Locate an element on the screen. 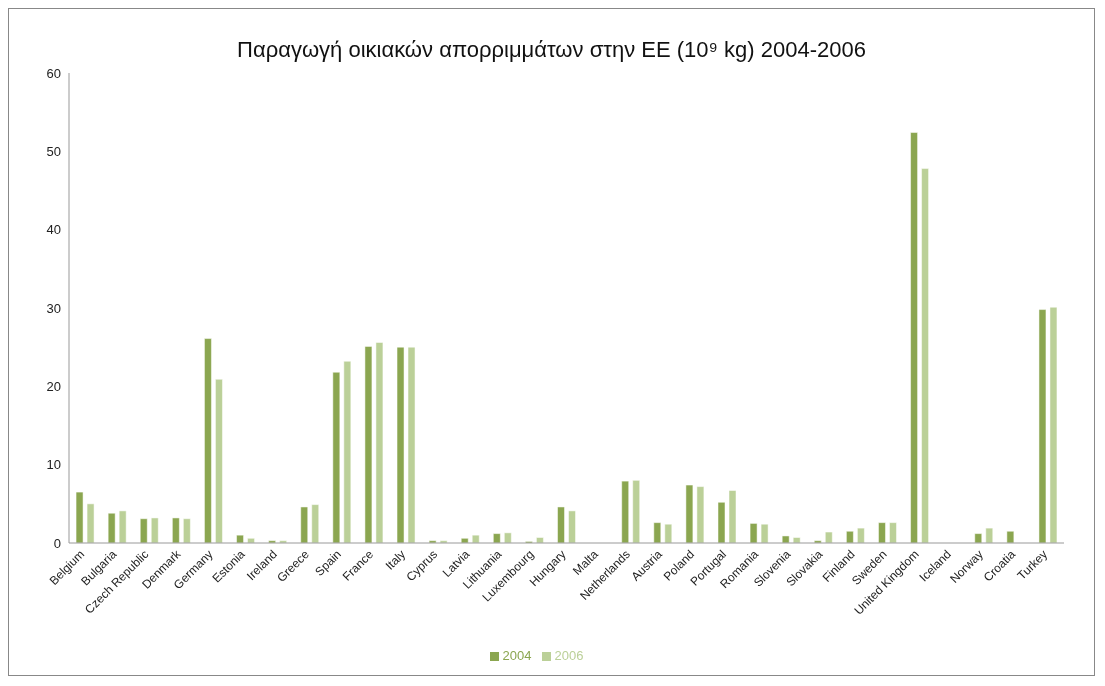  legend-label: 2006 is located at coordinates (569, 655).